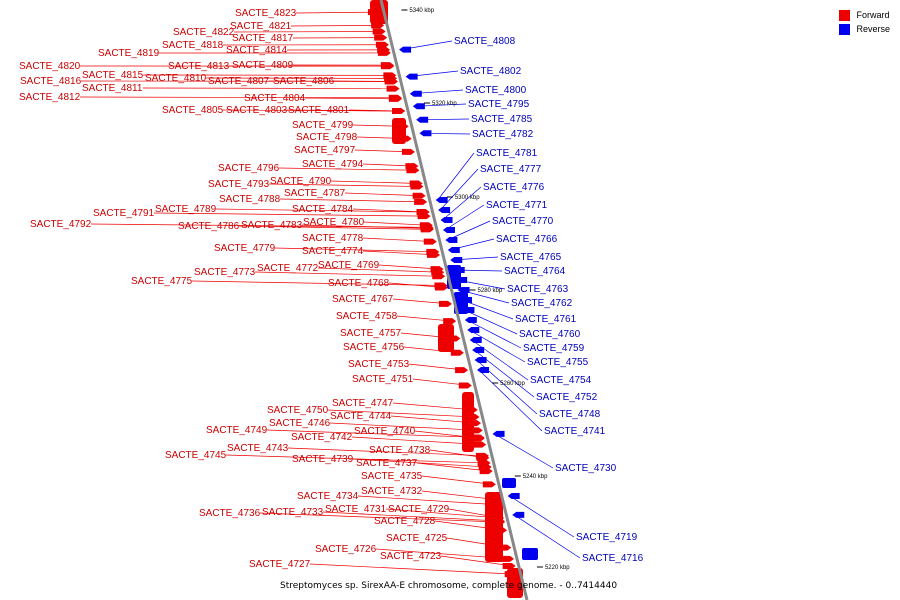 The width and height of the screenshot is (900, 600). I want to click on reverse-gene-label: SACTE_4755, so click(558, 362).